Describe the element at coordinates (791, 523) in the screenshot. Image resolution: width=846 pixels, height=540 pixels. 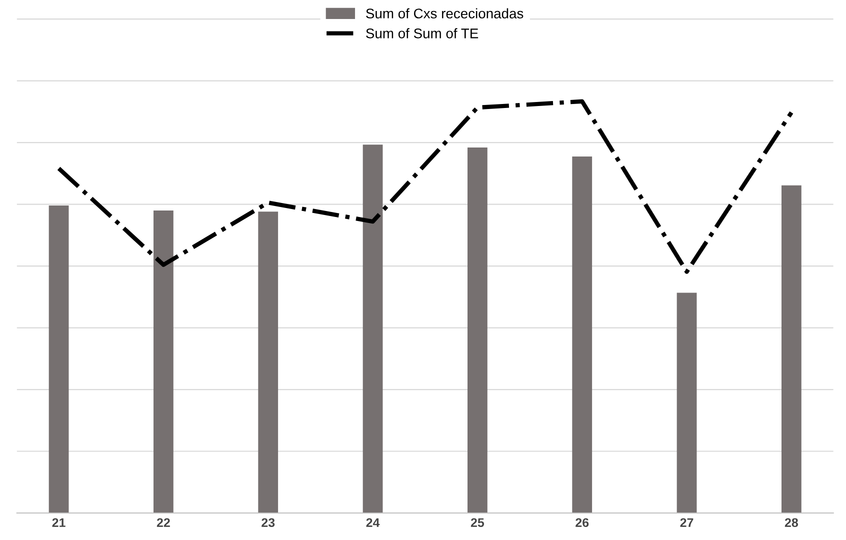
I see `x-tick-label: 28` at that location.